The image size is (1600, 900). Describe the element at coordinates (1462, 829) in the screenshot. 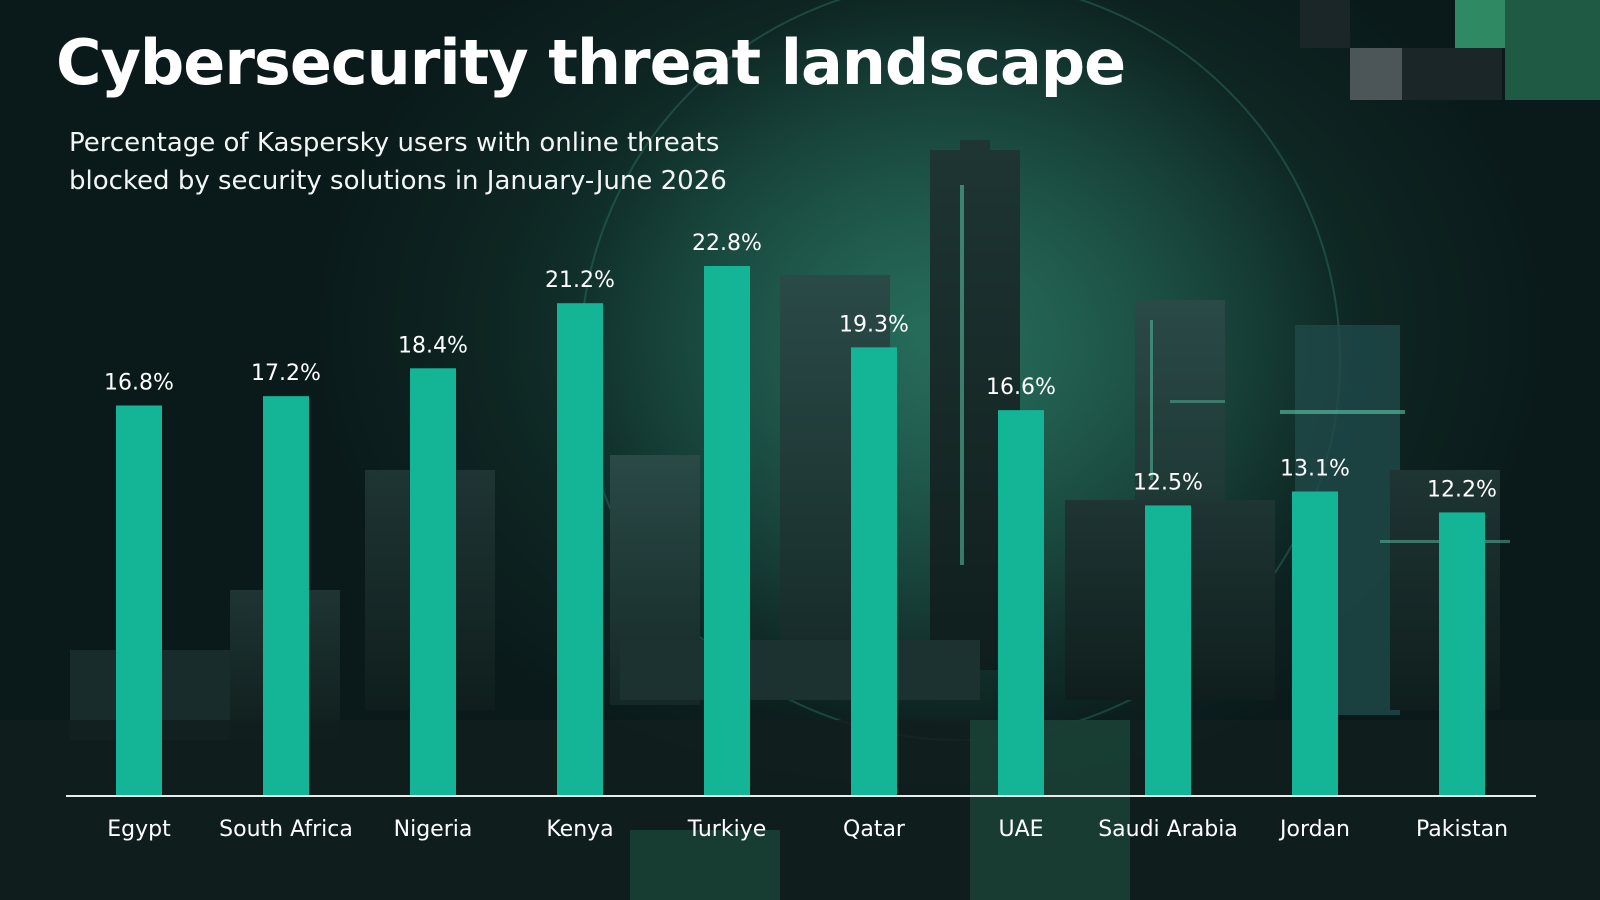

I see `category-label: Pakistan` at that location.